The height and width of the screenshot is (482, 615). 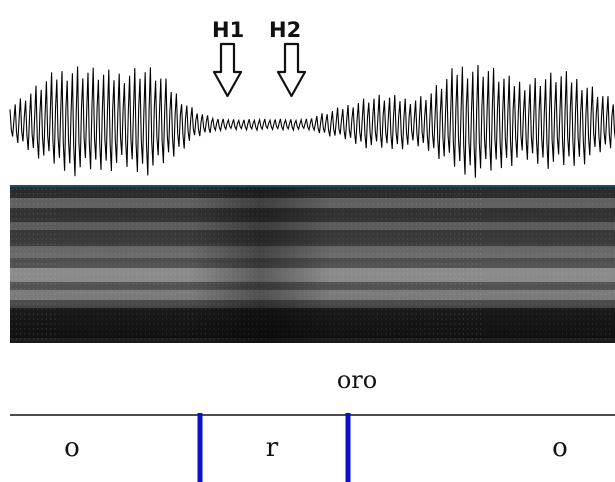 What do you see at coordinates (291, 70) in the screenshot?
I see `h2-arrow-icon` at bounding box center [291, 70].